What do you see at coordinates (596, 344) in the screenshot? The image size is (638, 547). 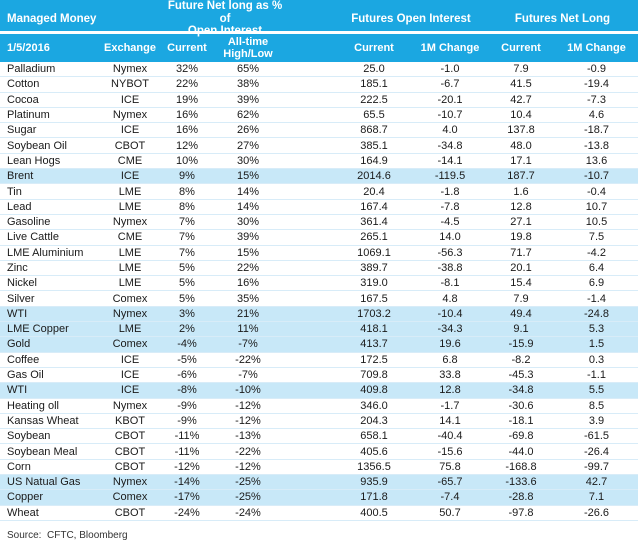 I see `nl-change-cell: 1.5` at bounding box center [596, 344].